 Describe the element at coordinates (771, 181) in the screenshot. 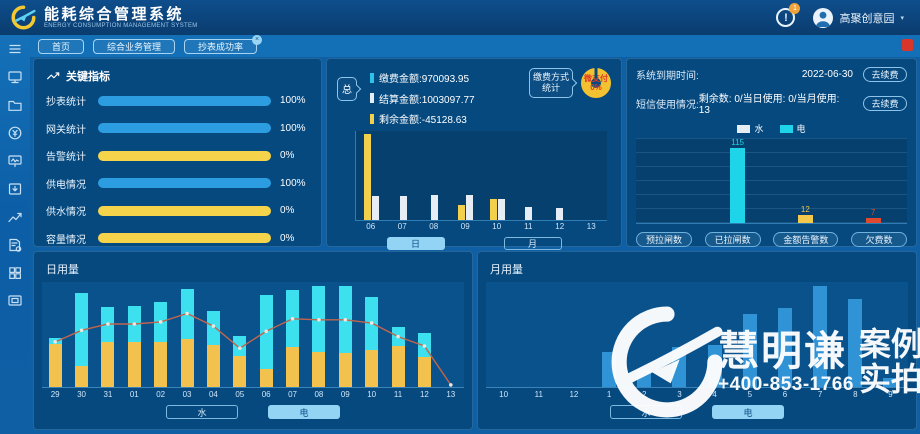

I see `system-bar-chart: 115 12 7` at that location.